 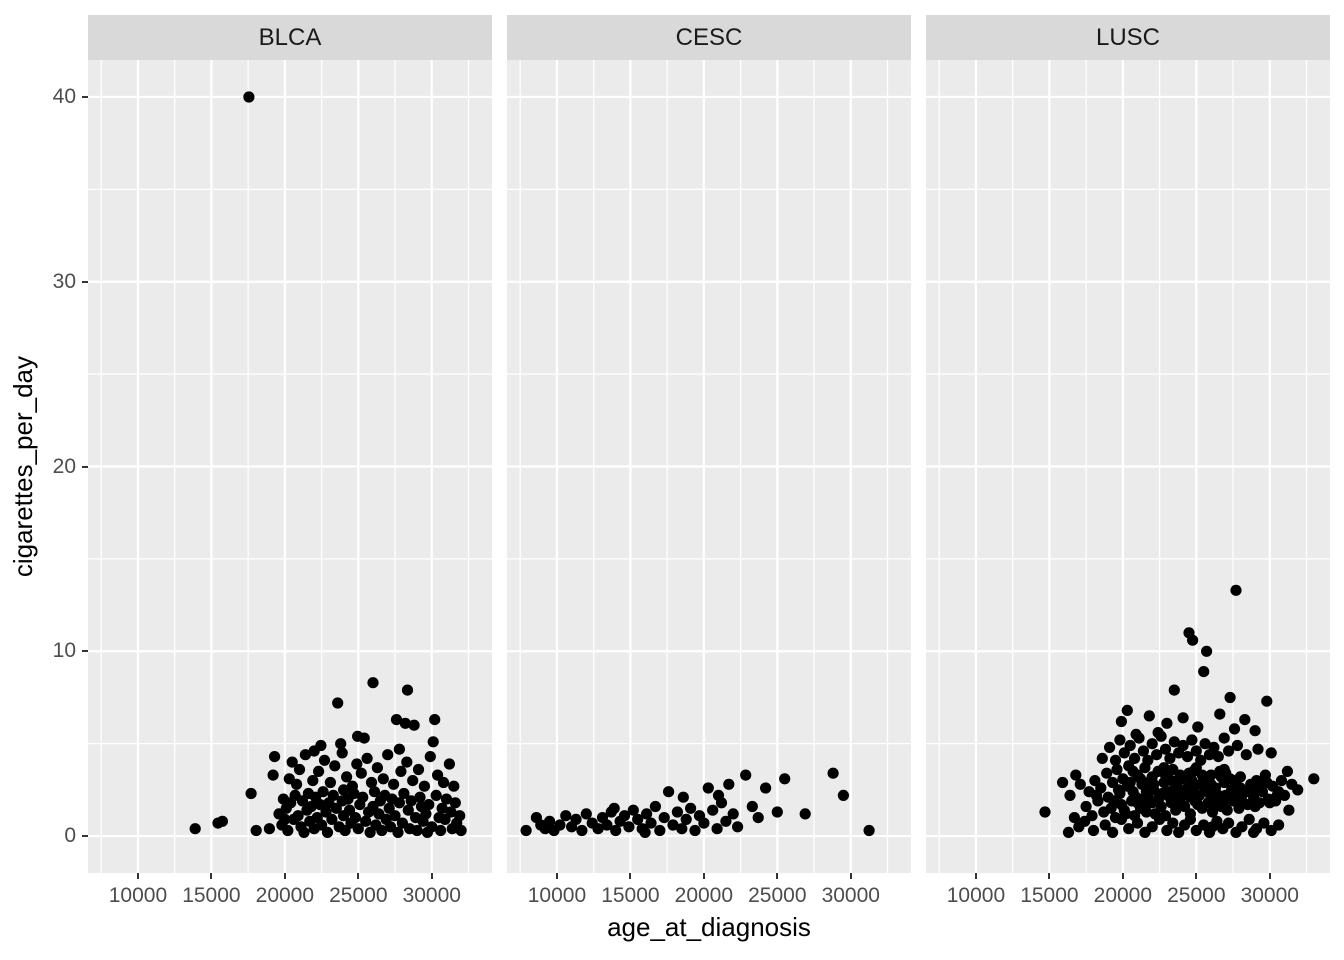 What do you see at coordinates (64, 96) in the screenshot?
I see `y-tick-label: 40` at bounding box center [64, 96].